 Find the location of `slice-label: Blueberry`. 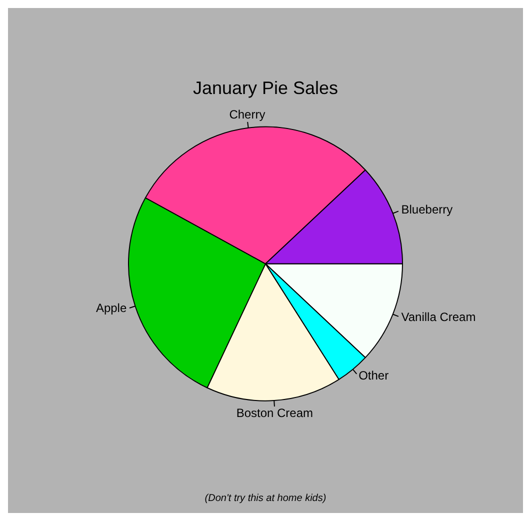

slice-label: Blueberry is located at coordinates (427, 209).